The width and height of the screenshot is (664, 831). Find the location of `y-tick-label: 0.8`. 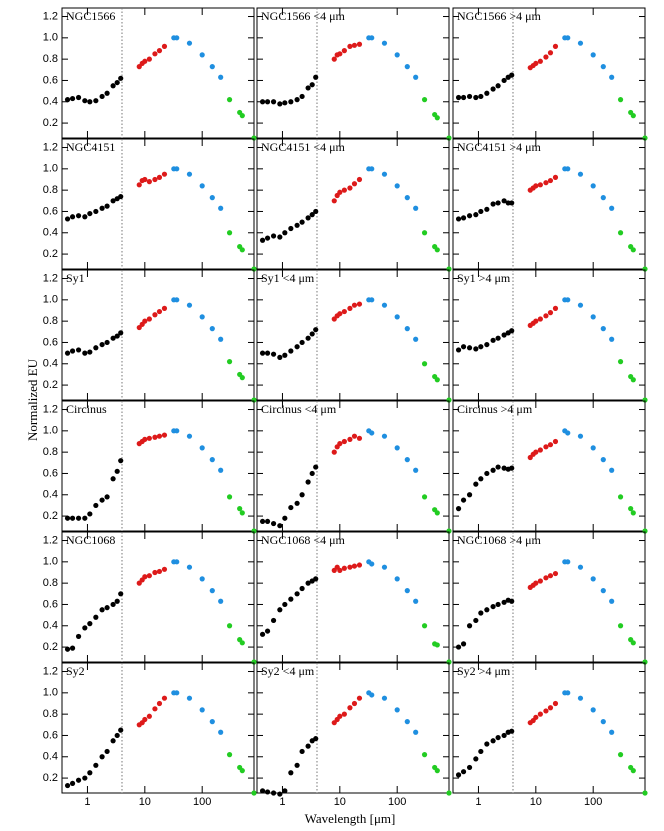

y-tick-label: 0.8 is located at coordinates (50, 190).